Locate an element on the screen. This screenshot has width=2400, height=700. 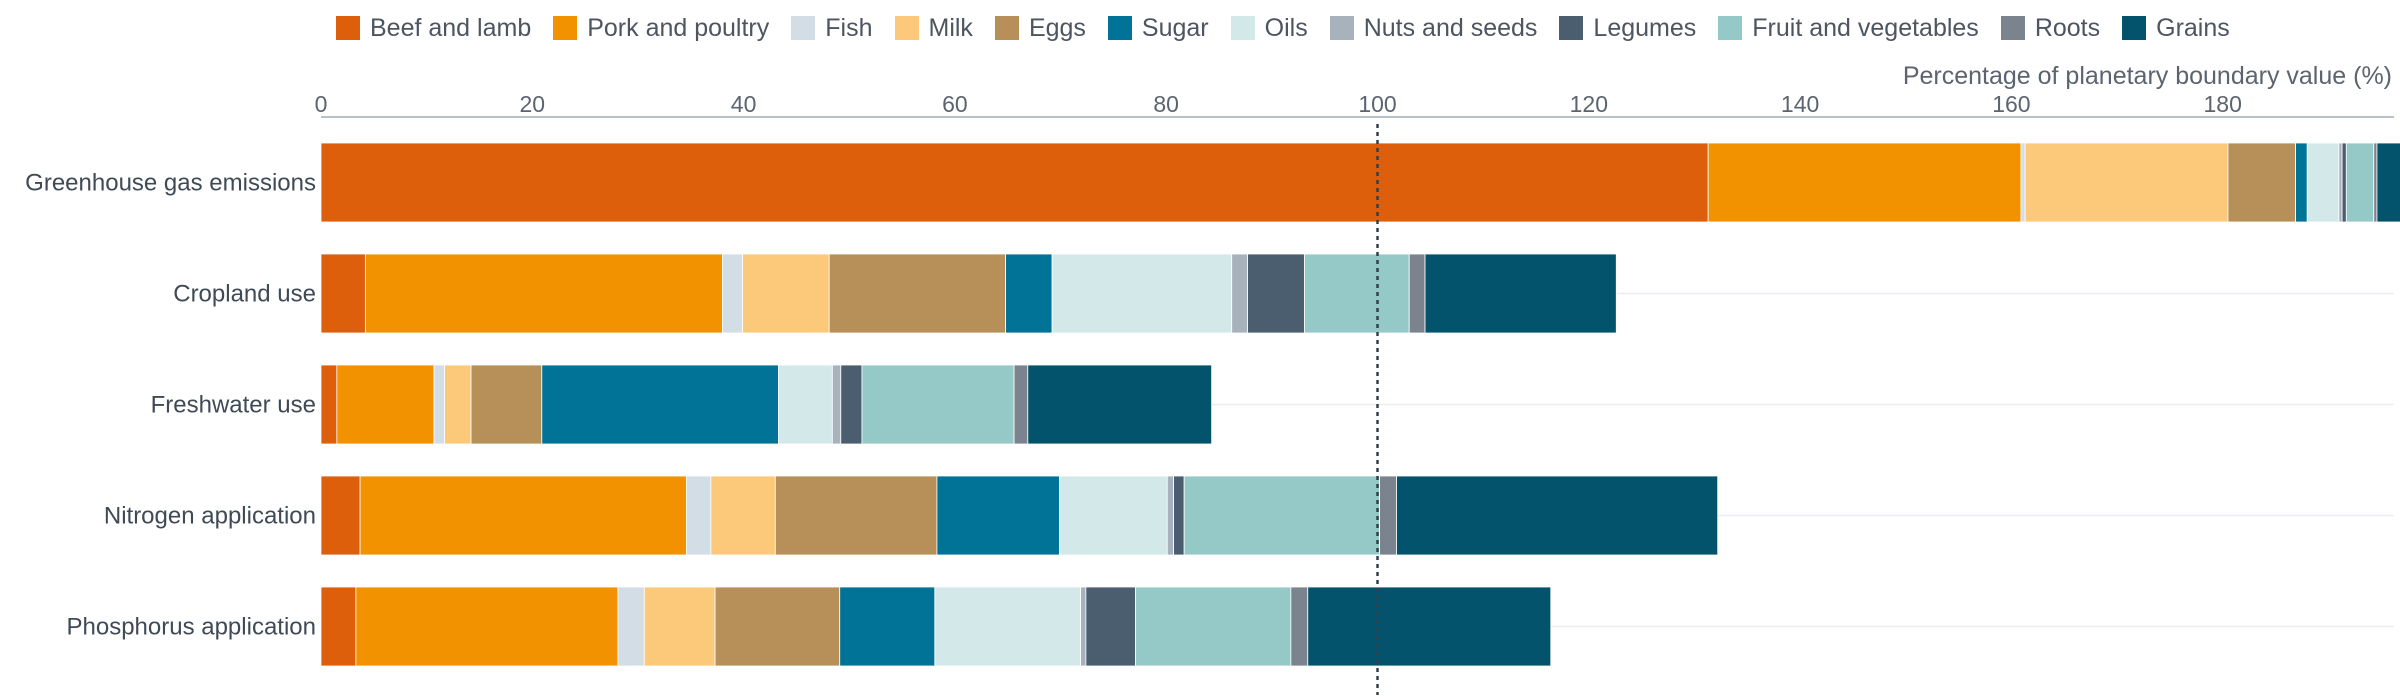
bar-segment-cropland-use-sugar is located at coordinates (1029, 293).